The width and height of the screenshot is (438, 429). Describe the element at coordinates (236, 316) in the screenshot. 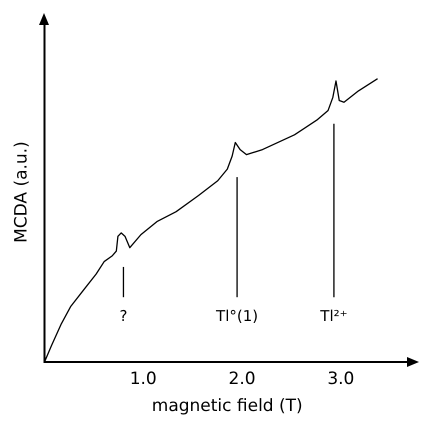

I see `ref-line-label: Tl°(1)` at that location.